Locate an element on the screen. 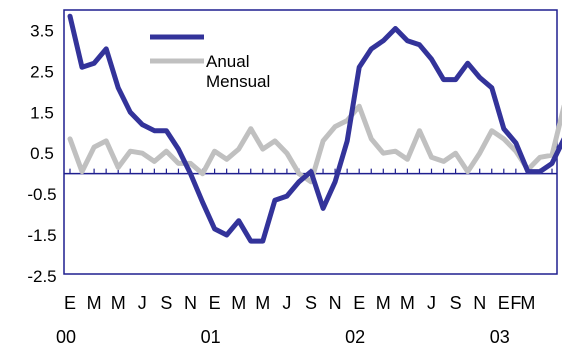  y-tick-label: 2.5 is located at coordinates (42, 71).